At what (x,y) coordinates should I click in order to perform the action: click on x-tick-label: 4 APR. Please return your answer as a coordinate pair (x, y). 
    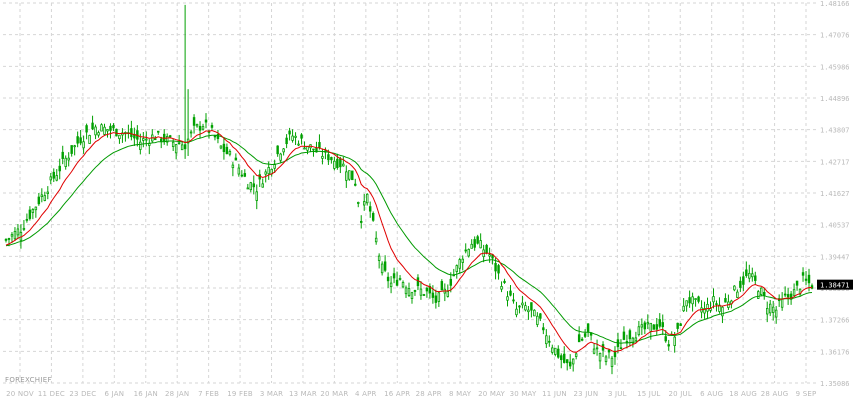
    Looking at the image, I should click on (366, 394).